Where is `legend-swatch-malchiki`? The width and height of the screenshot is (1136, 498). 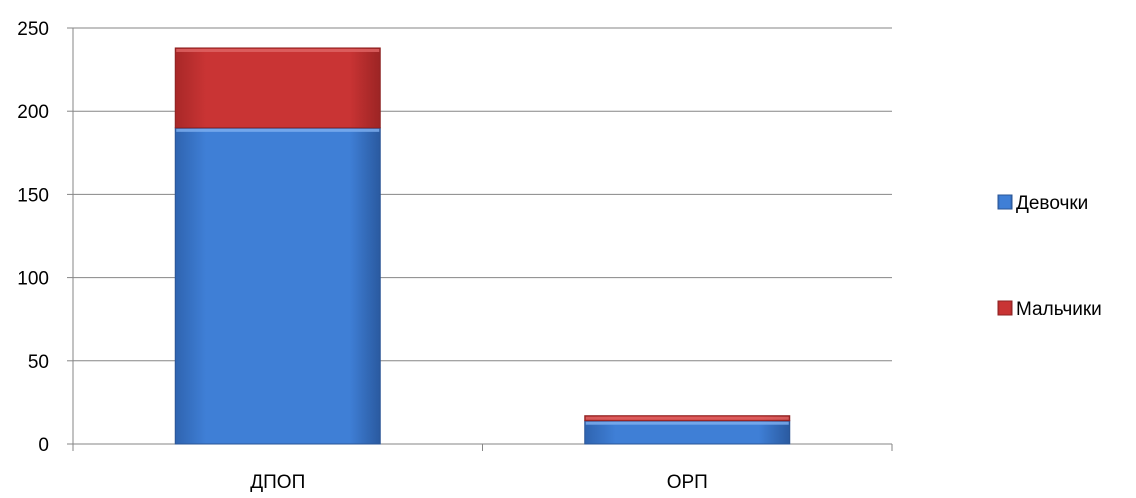 legend-swatch-malchiki is located at coordinates (1005, 308).